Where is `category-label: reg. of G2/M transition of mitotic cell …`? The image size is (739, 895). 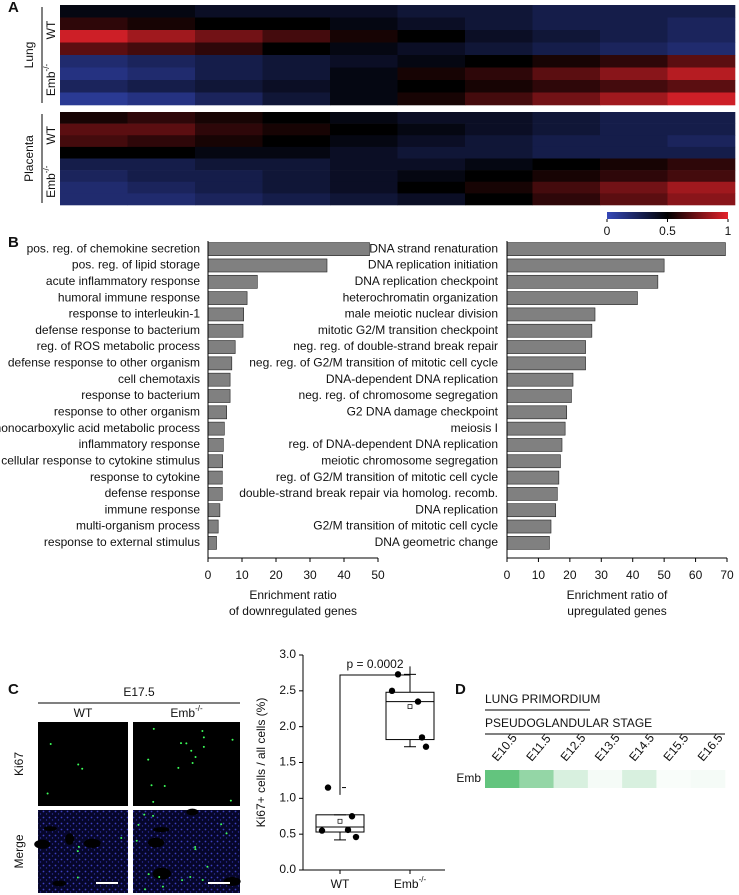
category-label: reg. of G2/M transition of mitotic cell … is located at coordinates (387, 477).